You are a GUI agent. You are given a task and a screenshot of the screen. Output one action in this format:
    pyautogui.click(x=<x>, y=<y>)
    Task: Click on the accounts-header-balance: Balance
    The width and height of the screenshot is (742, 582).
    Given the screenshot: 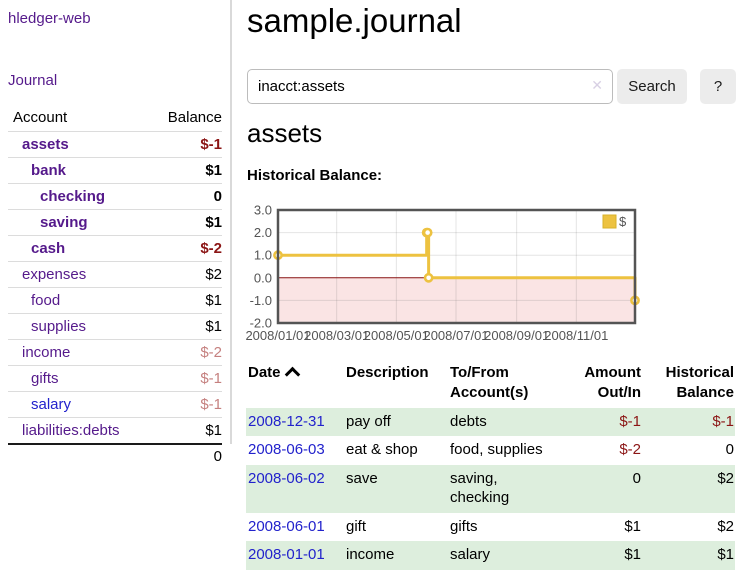 What is the action you would take?
    pyautogui.click(x=194, y=117)
    